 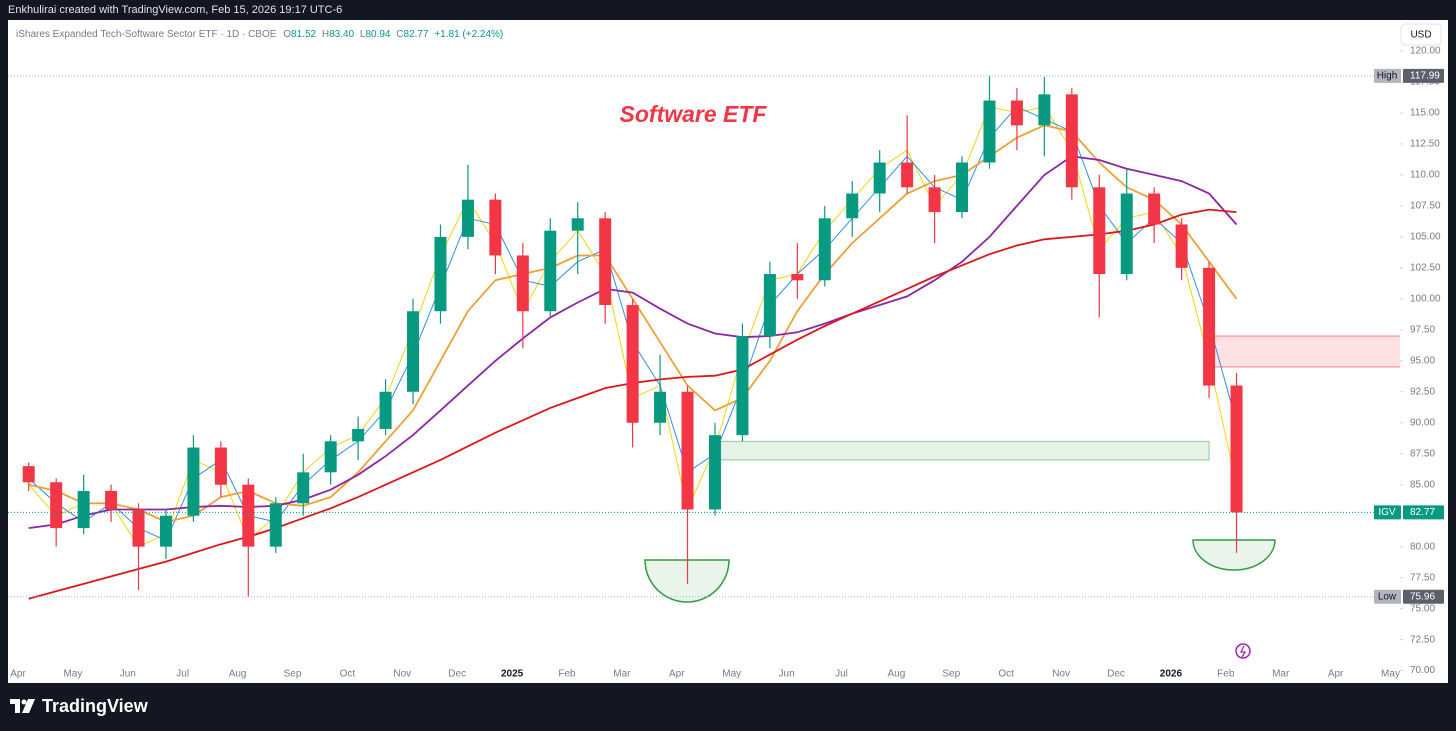 I want to click on event-icon, so click(x=1243, y=651).